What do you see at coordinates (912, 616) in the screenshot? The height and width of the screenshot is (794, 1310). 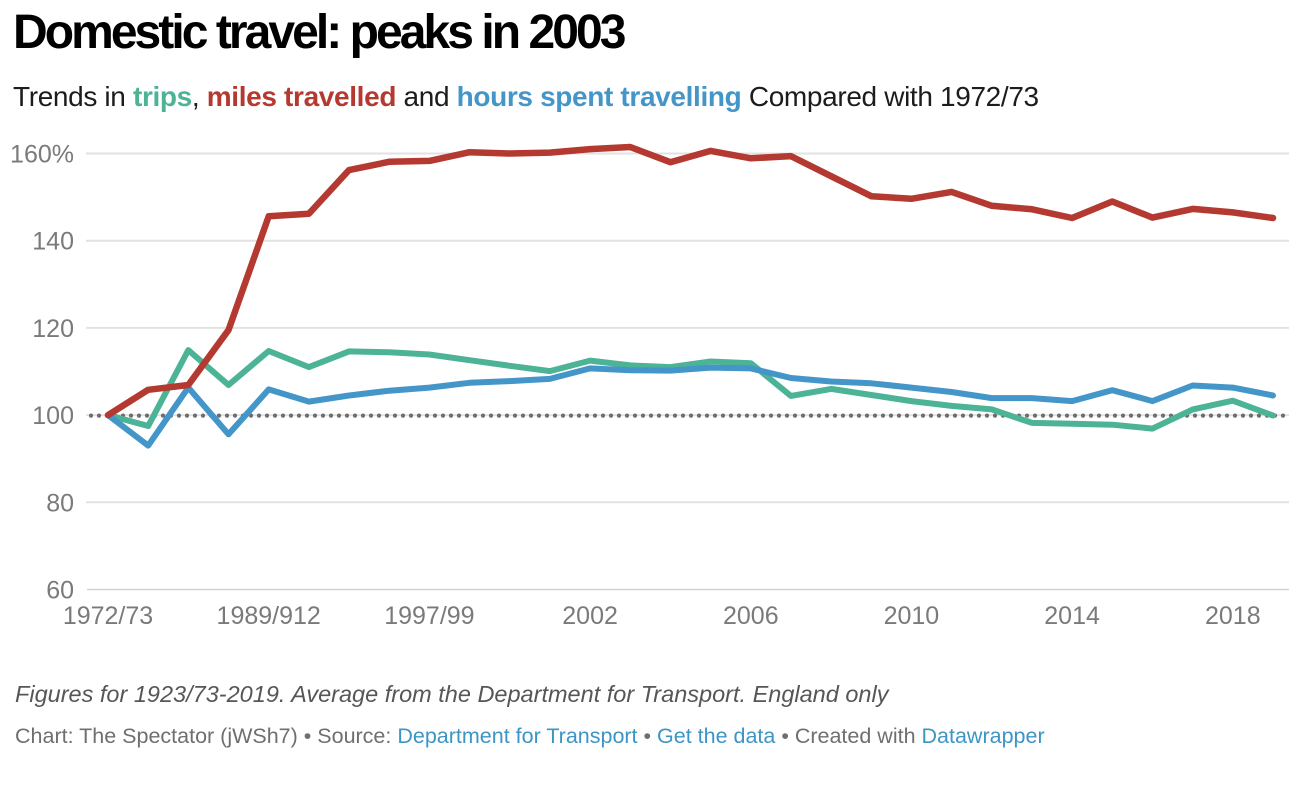 I see `svg-text: 2010` at bounding box center [912, 616].